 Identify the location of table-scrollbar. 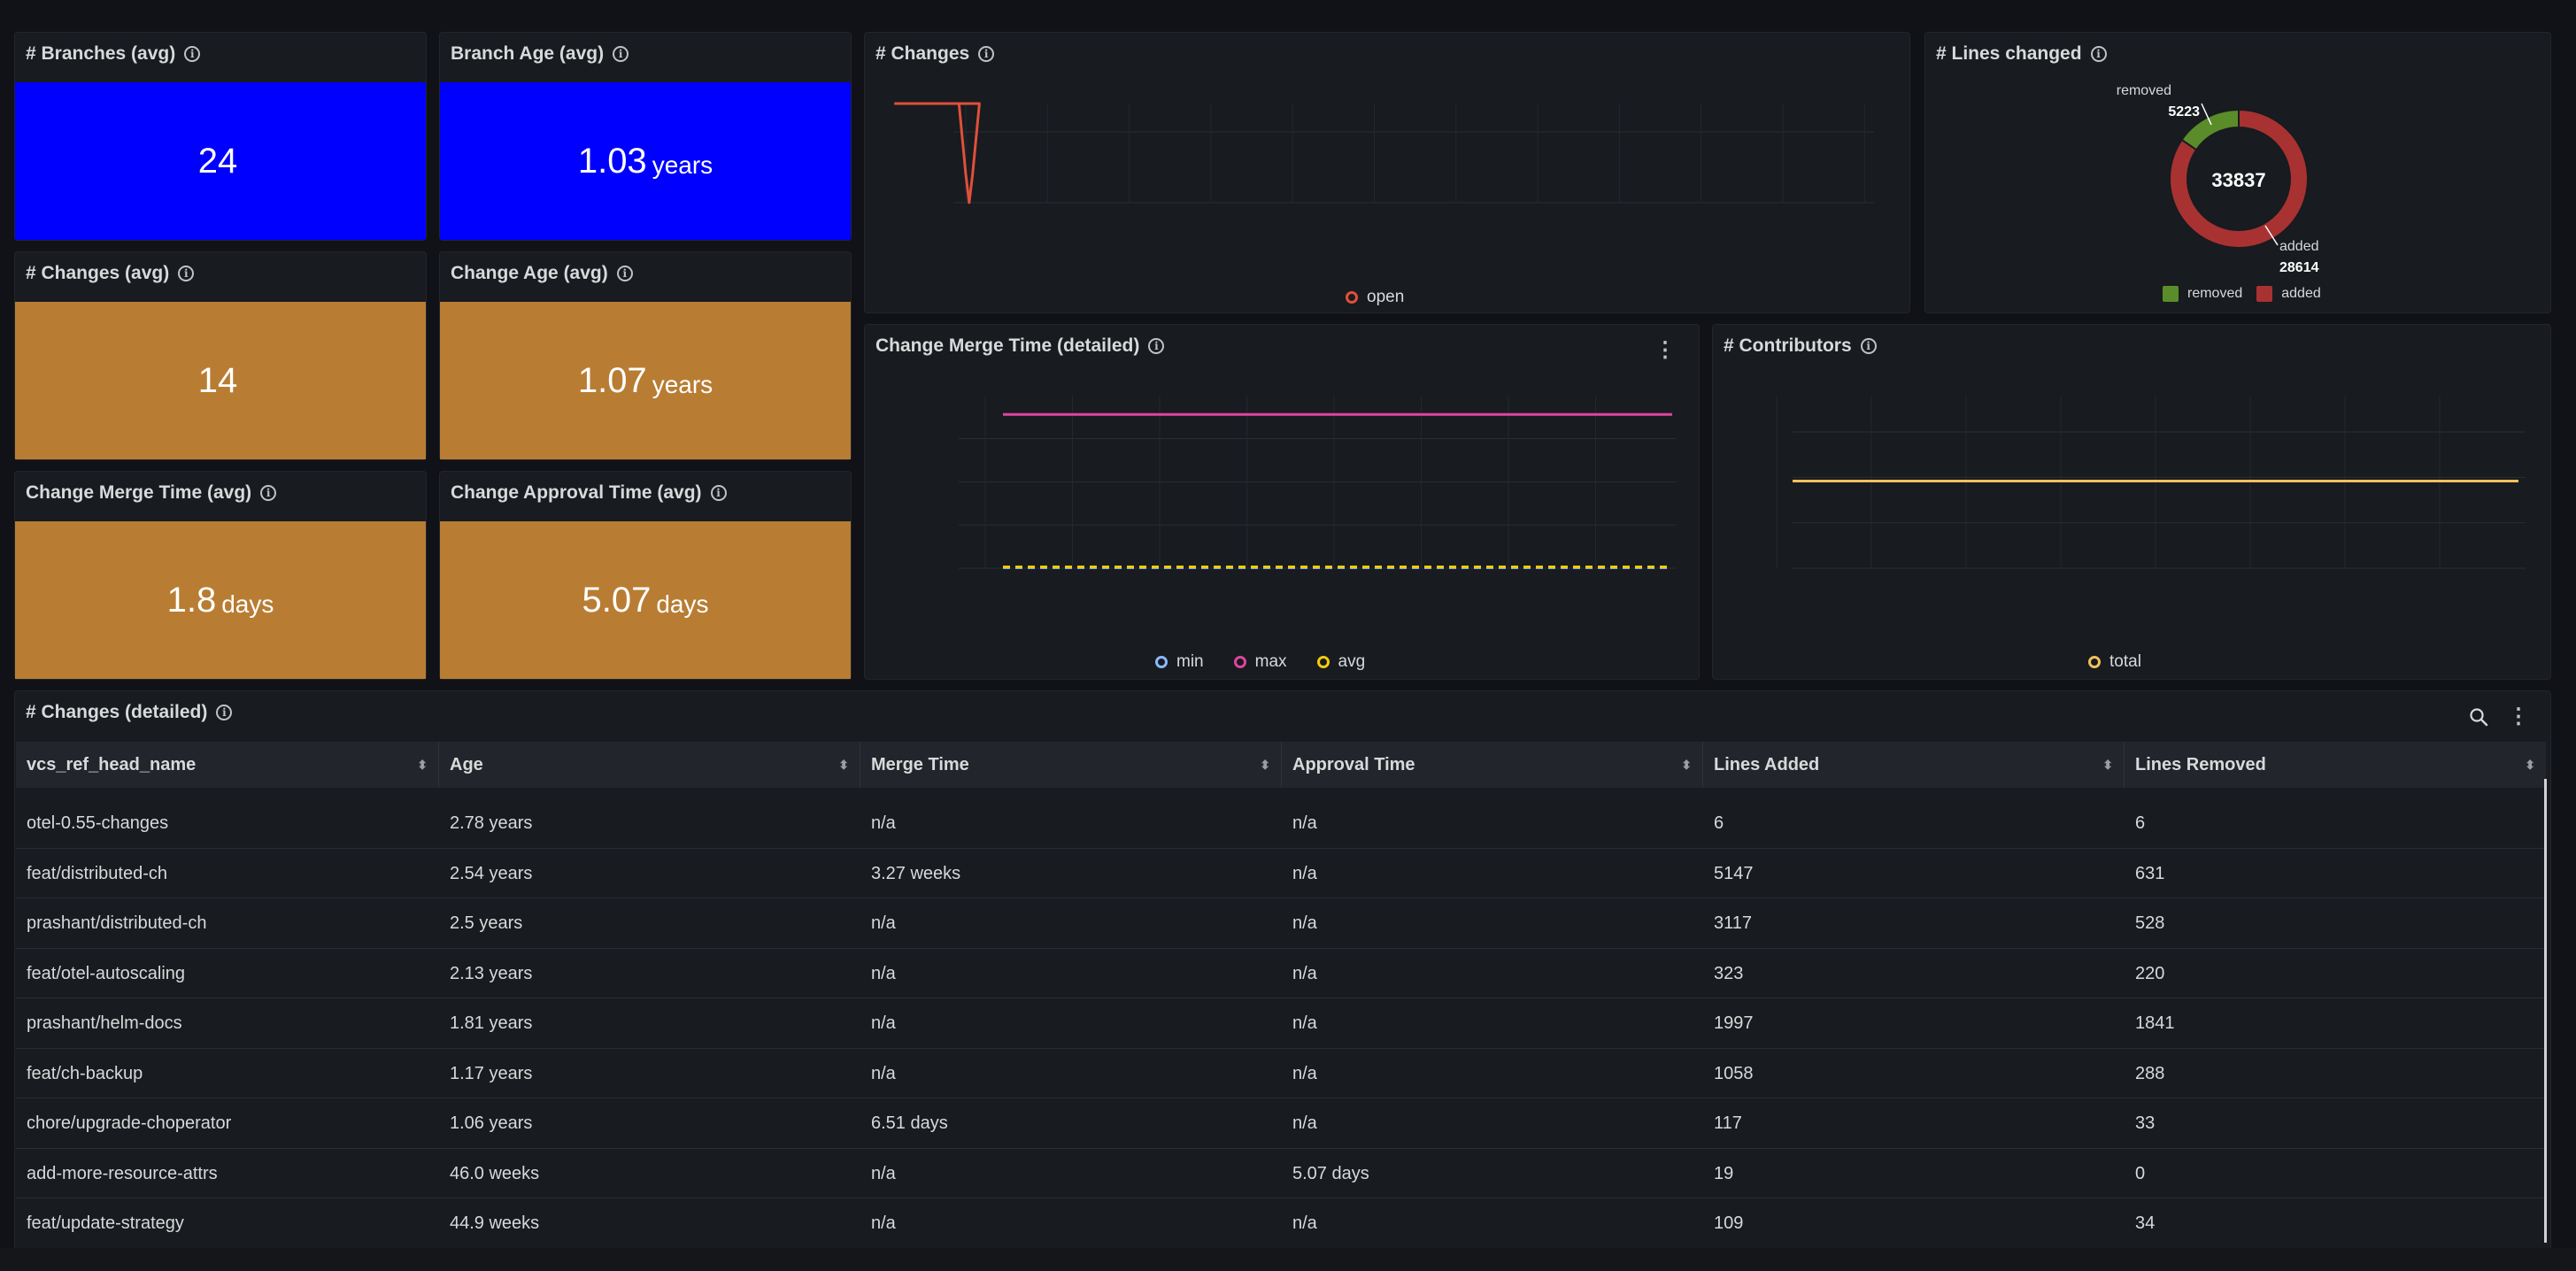
(2545, 1011).